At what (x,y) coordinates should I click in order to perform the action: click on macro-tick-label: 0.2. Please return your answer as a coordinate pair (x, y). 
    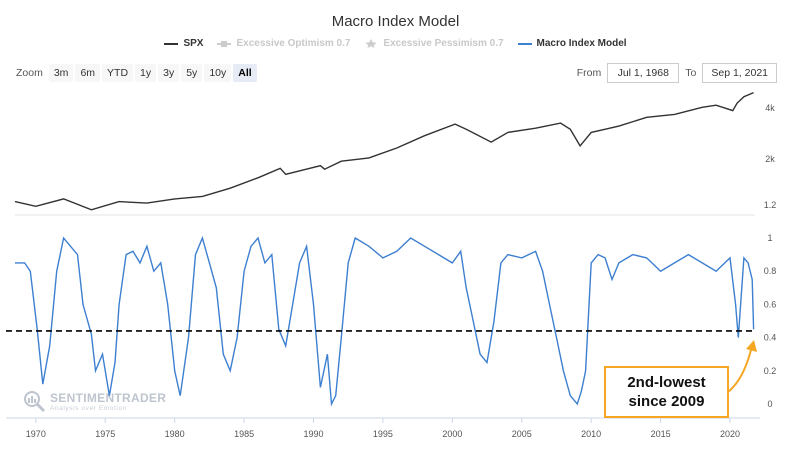
    Looking at the image, I should click on (770, 371).